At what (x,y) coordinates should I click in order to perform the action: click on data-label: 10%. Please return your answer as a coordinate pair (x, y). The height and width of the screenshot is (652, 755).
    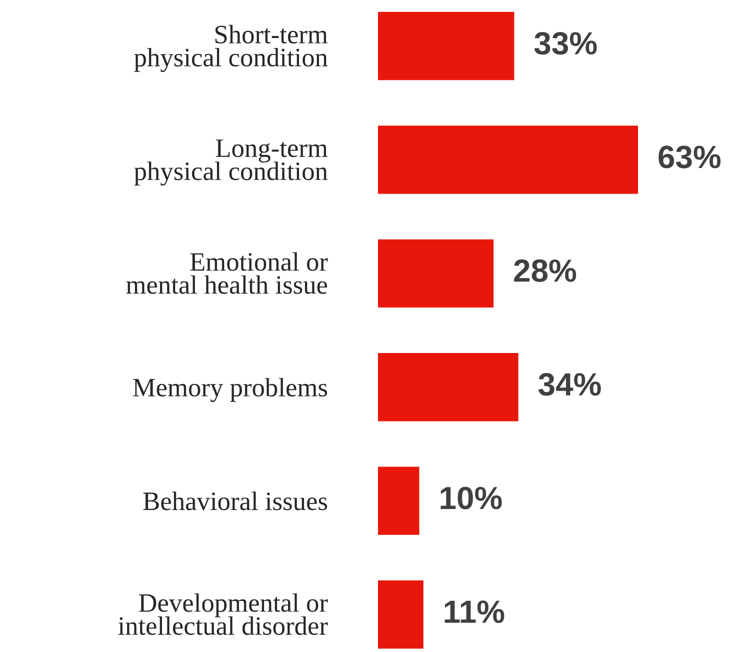
    Looking at the image, I should click on (471, 498).